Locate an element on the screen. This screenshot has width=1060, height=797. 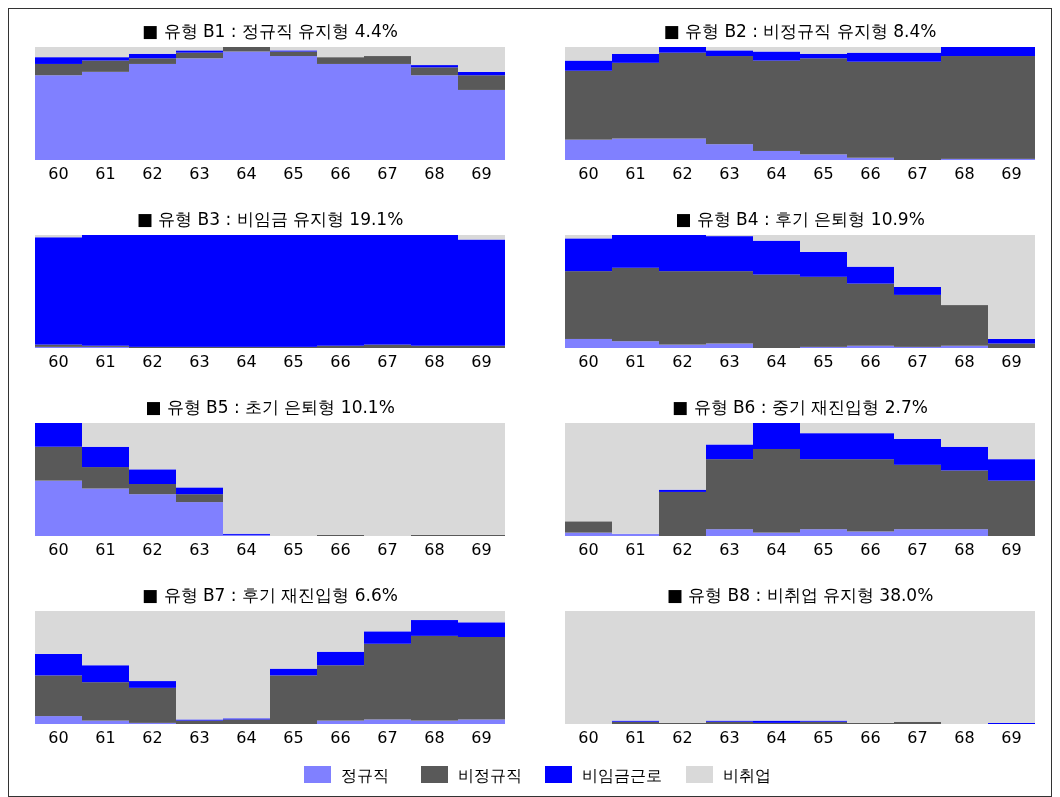
legend-label: 정규직 is located at coordinates (365, 775).